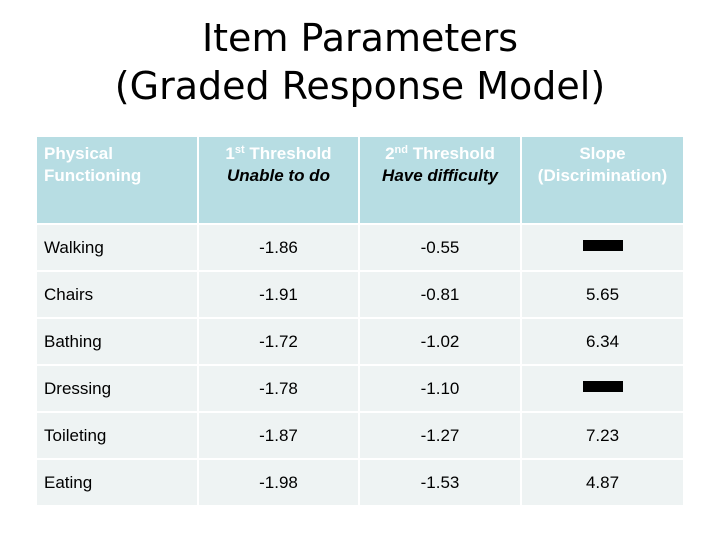  I want to click on table-row: Dressing -1.78 -1.10, so click(361, 388).